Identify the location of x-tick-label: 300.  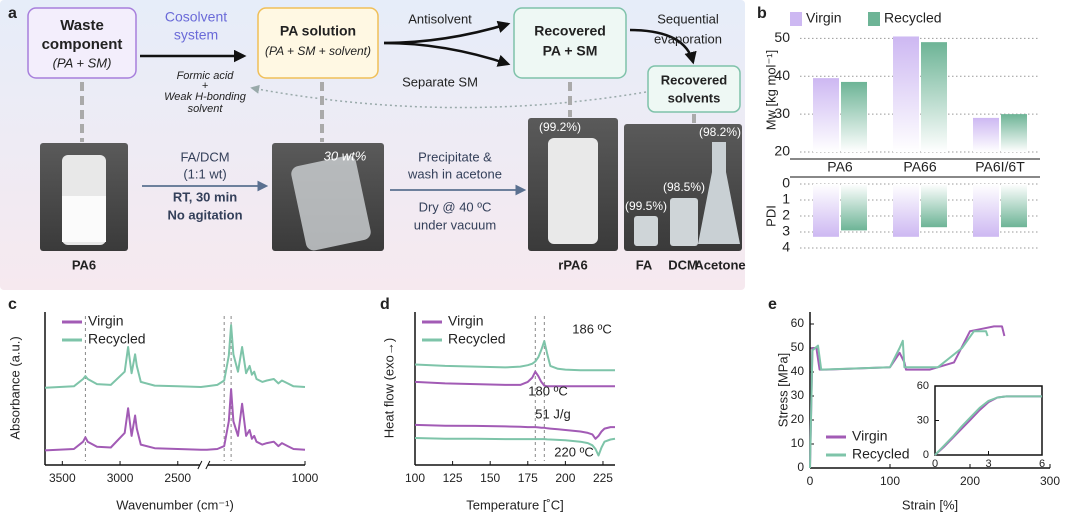
(1050, 481).